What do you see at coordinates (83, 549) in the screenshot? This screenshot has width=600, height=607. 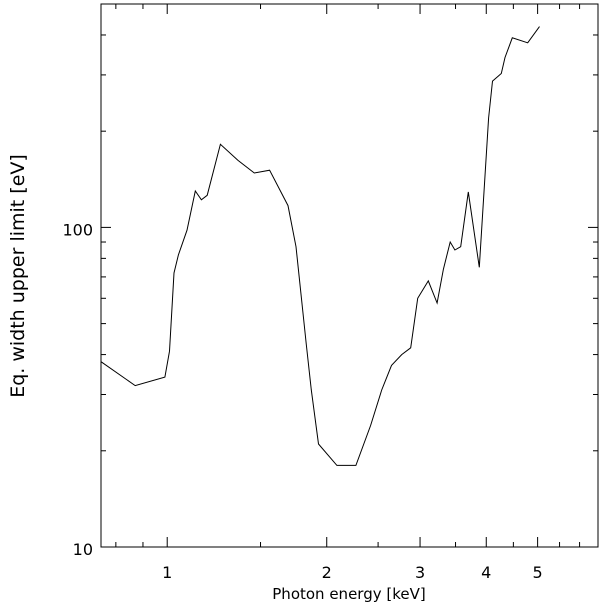 I see `y-tick-label: 10` at bounding box center [83, 549].